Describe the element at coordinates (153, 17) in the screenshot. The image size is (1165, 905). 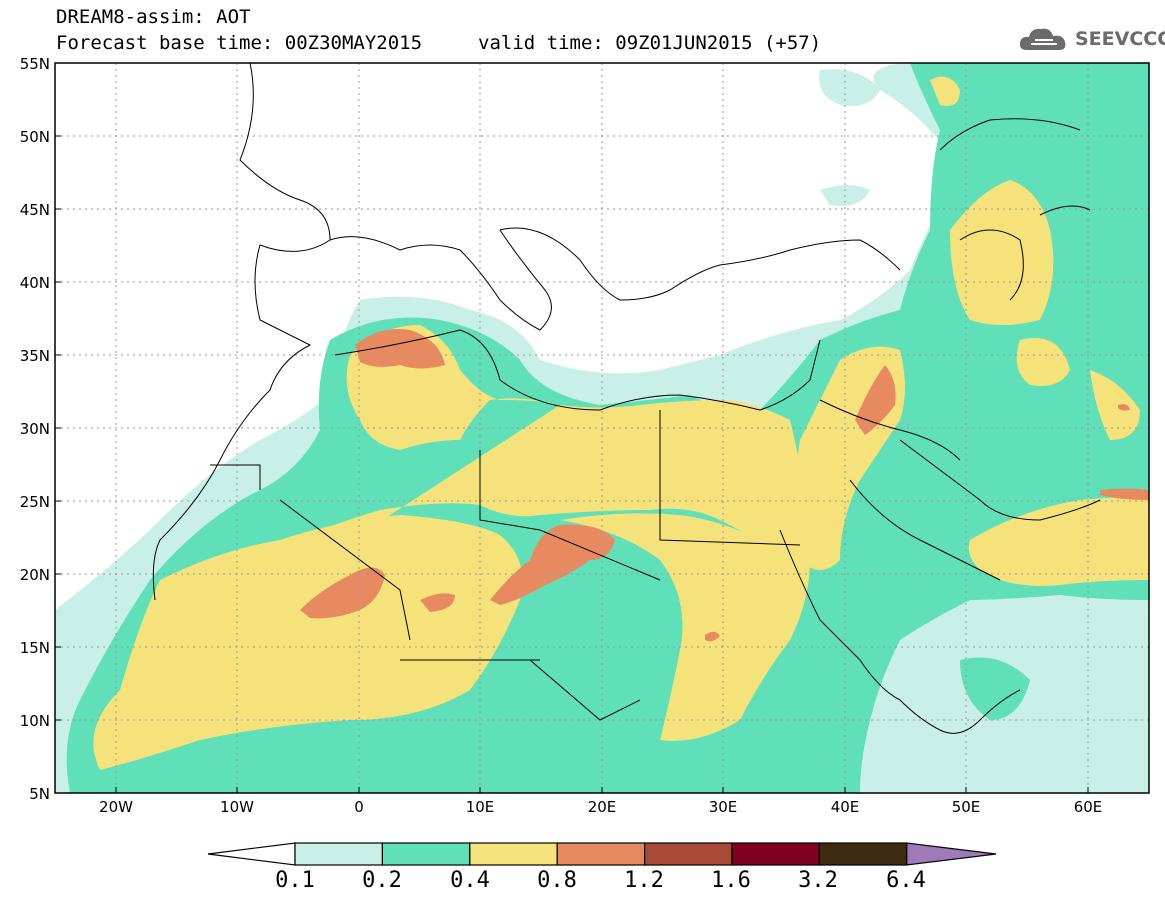
I see `map-title: DREAM8-assim: AOT` at that location.